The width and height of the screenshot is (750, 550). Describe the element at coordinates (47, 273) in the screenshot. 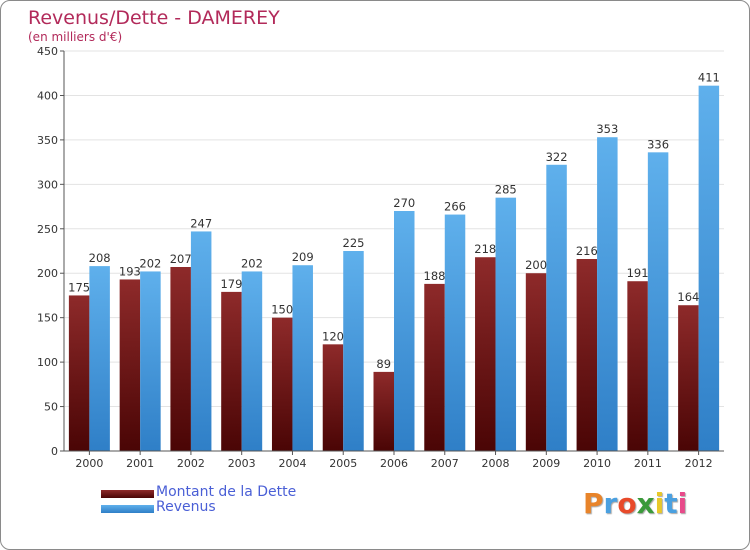

I see `y-tick-label: 200` at that location.